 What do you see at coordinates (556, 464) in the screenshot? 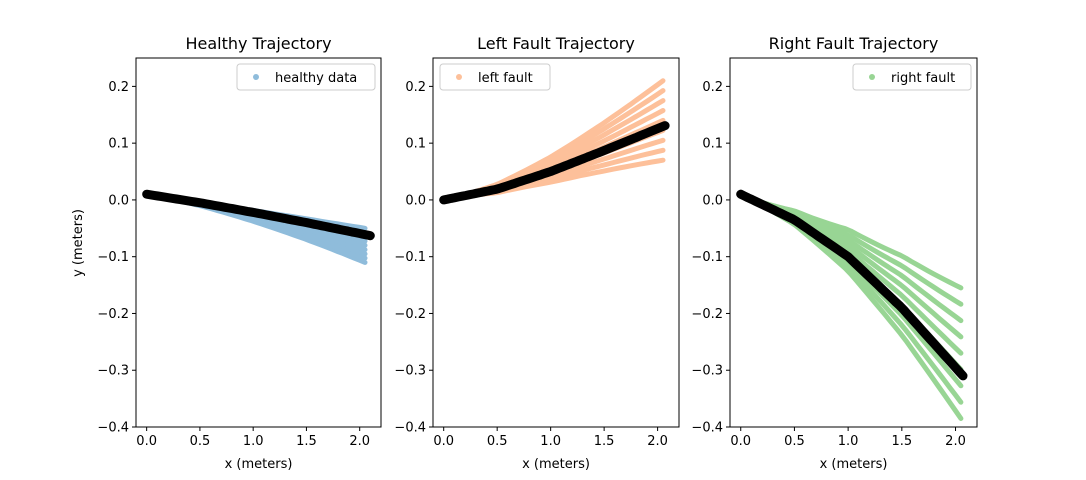
I see `x-axis-label-left-fault: x (meters)` at bounding box center [556, 464].